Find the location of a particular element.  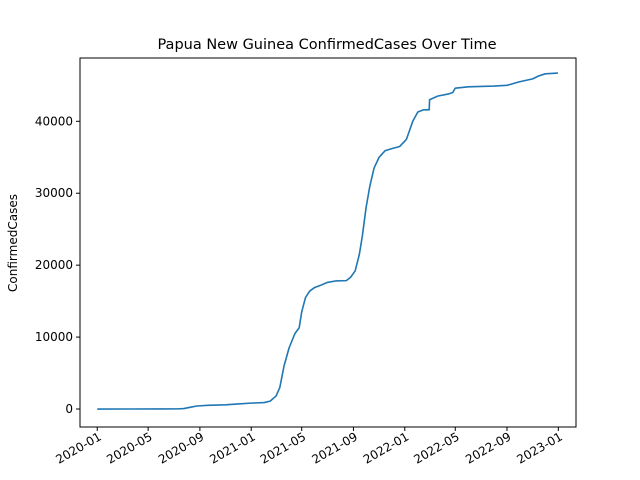

y-tick-label: 20000 is located at coordinates (54, 265).